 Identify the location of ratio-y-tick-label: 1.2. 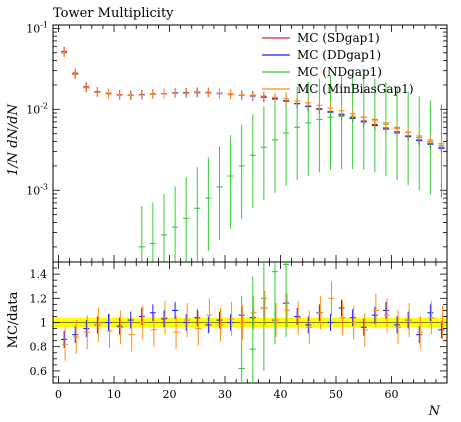
(39, 298).